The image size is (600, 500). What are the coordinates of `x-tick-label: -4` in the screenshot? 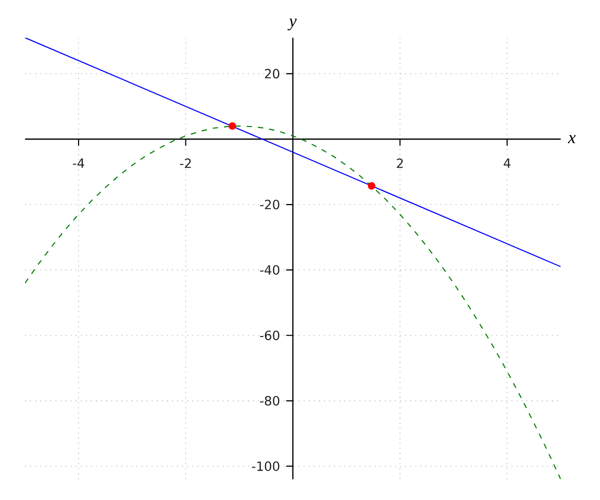 It's located at (78, 163).